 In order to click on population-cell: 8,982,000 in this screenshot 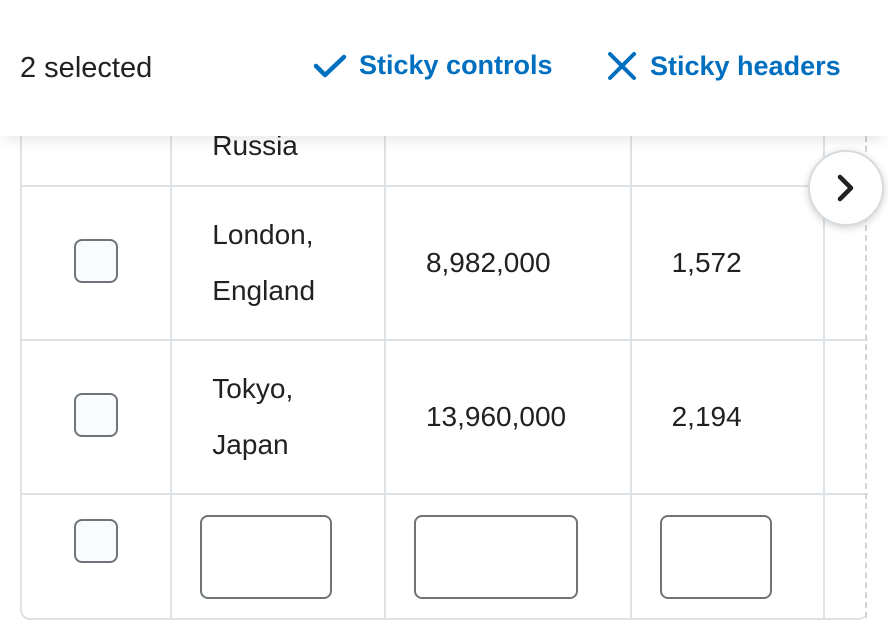, I will do `click(508, 263)`.